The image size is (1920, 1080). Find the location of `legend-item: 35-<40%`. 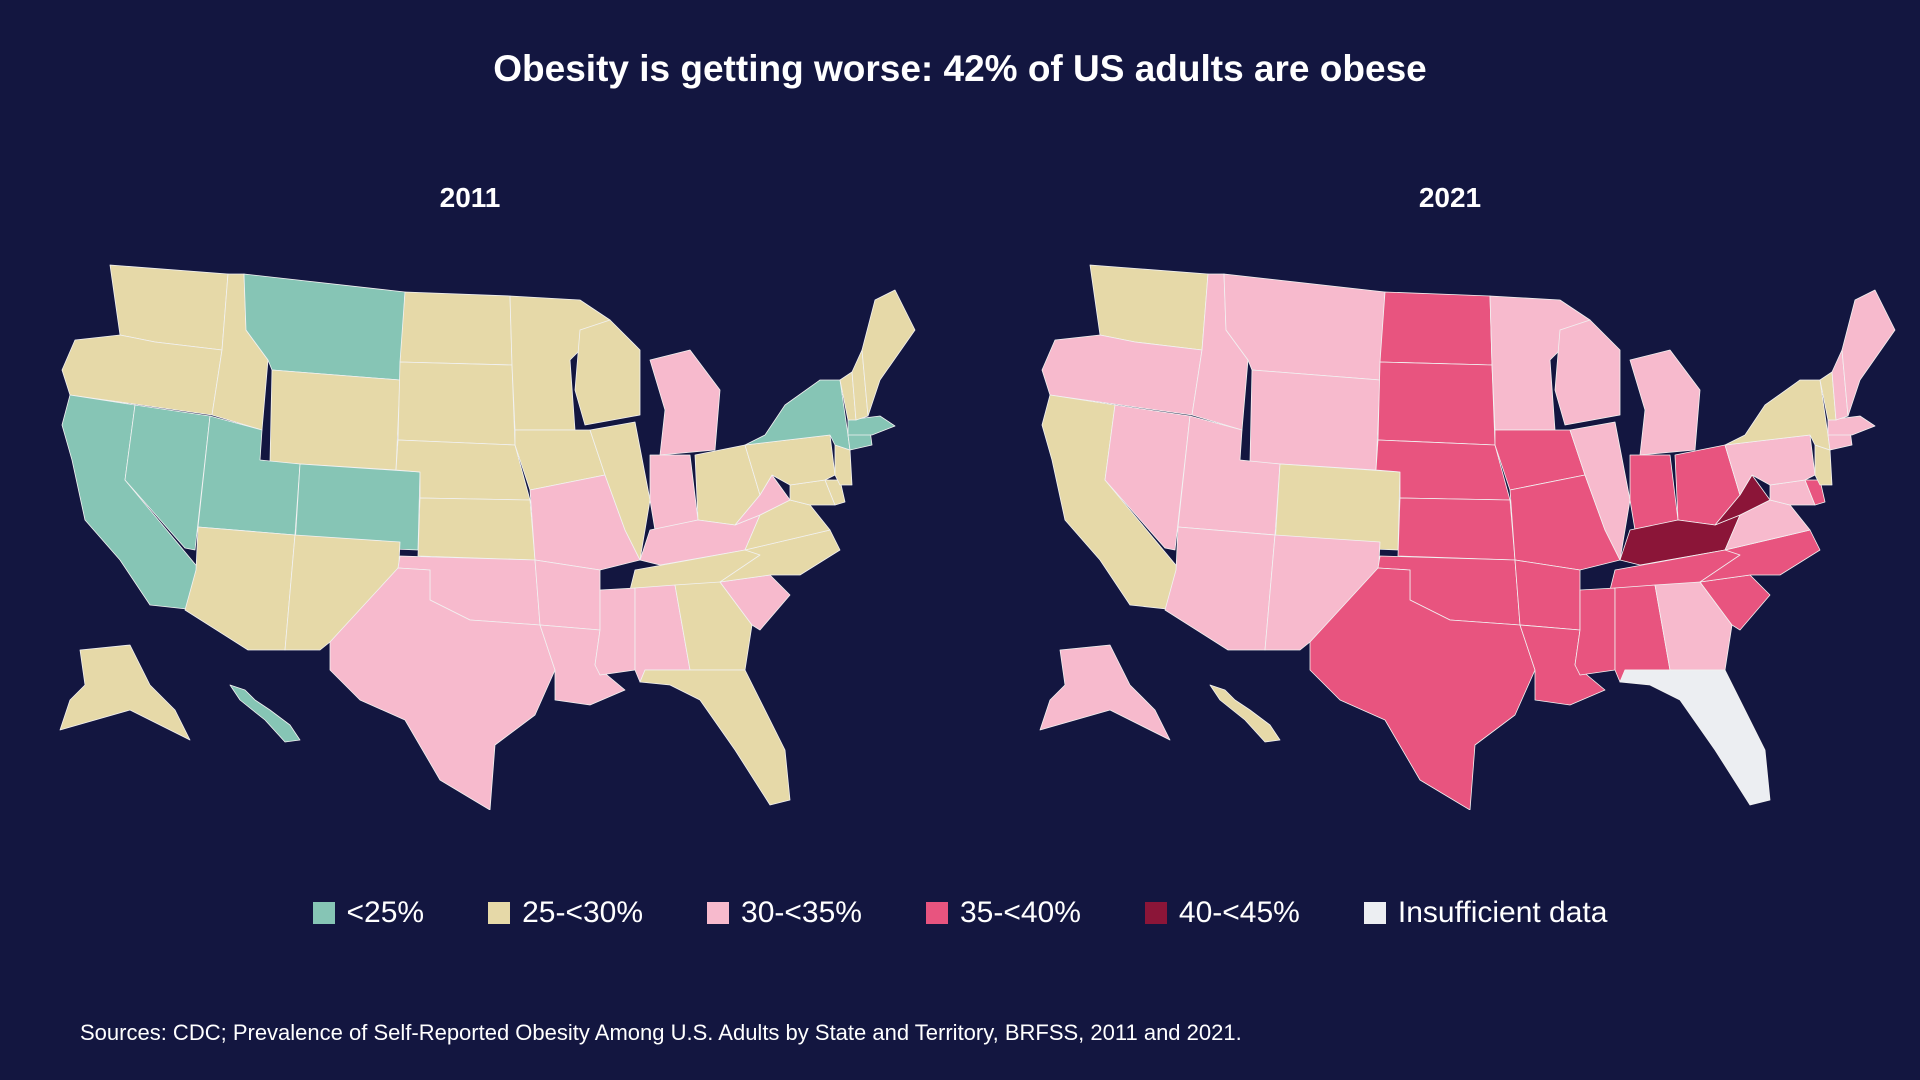

legend-item: 35-<40% is located at coordinates (1003, 913).